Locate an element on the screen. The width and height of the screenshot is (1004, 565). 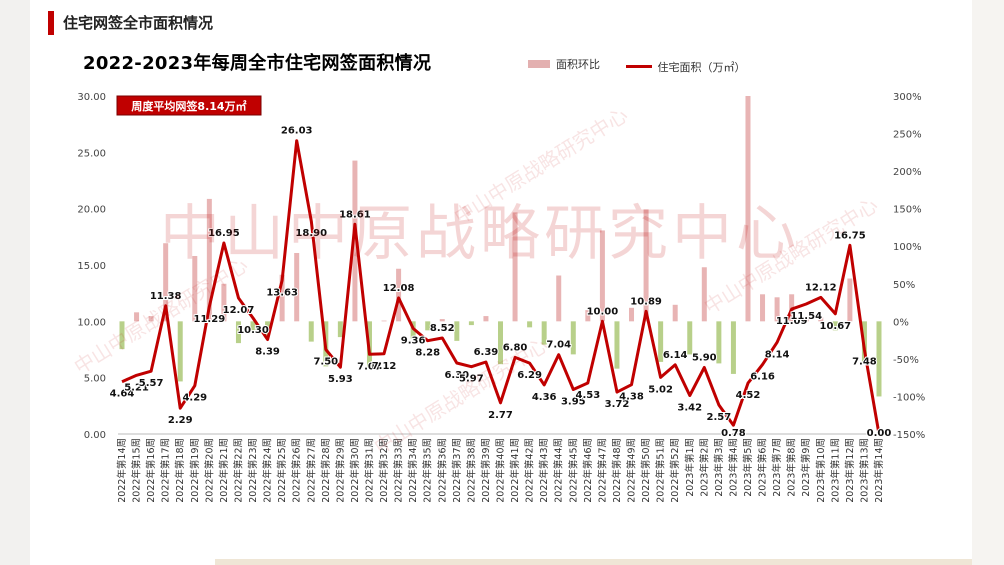
data-label: 11.54 is located at coordinates (806, 316).